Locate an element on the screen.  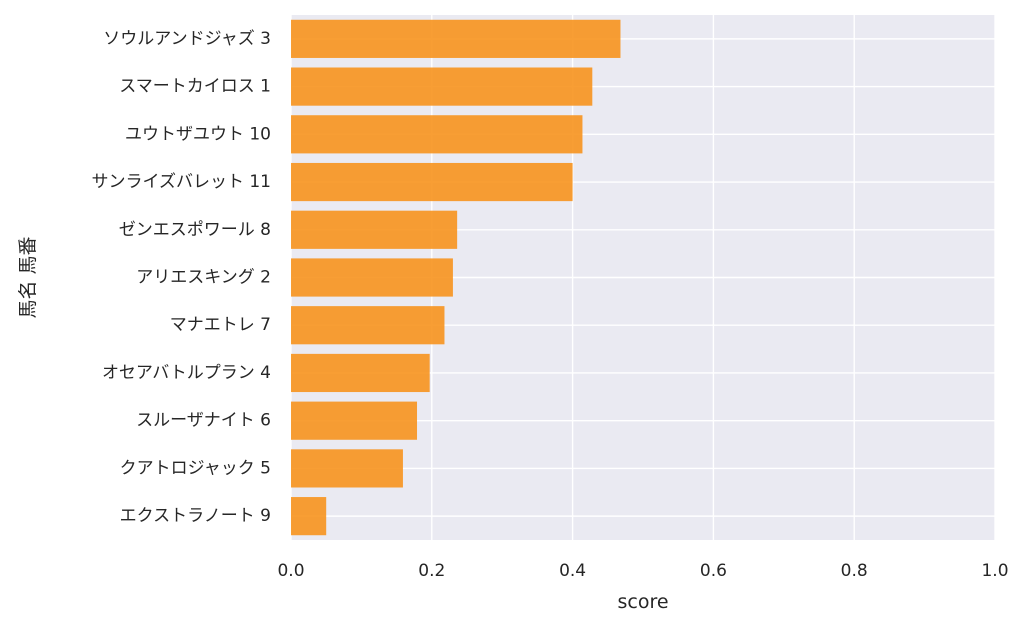
y-tick-label: ソウルアンドジャズ 3 is located at coordinates (187, 39).